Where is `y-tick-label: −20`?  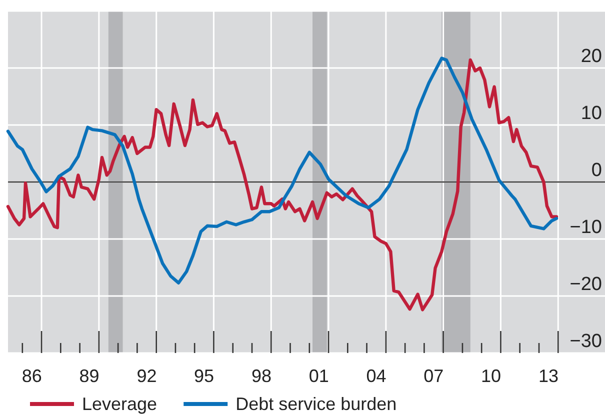 y-tick-label: −20 is located at coordinates (586, 284).